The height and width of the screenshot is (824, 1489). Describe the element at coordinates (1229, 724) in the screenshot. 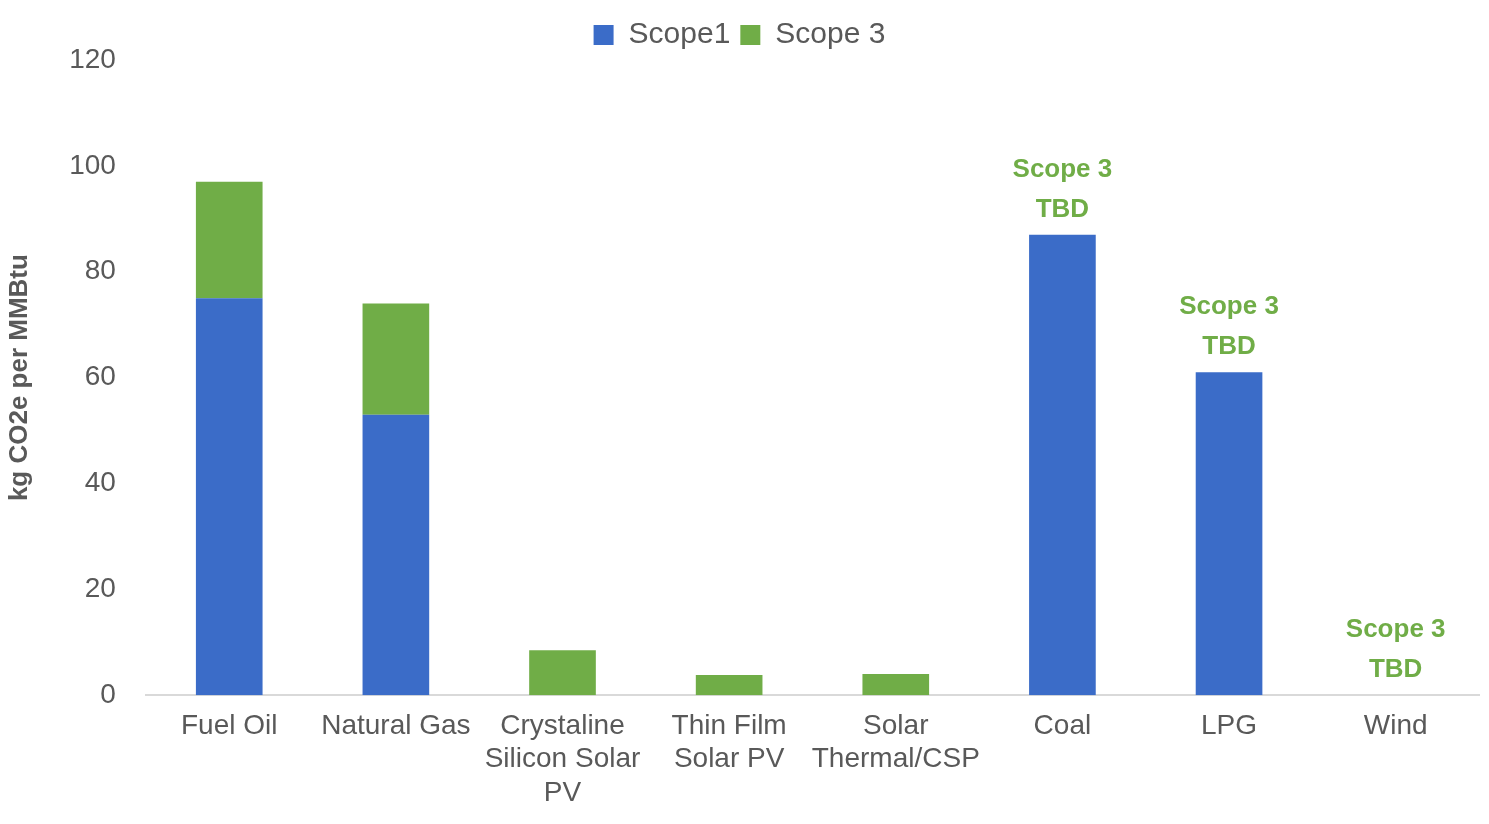

I see `x-tick-label: LPG` at that location.